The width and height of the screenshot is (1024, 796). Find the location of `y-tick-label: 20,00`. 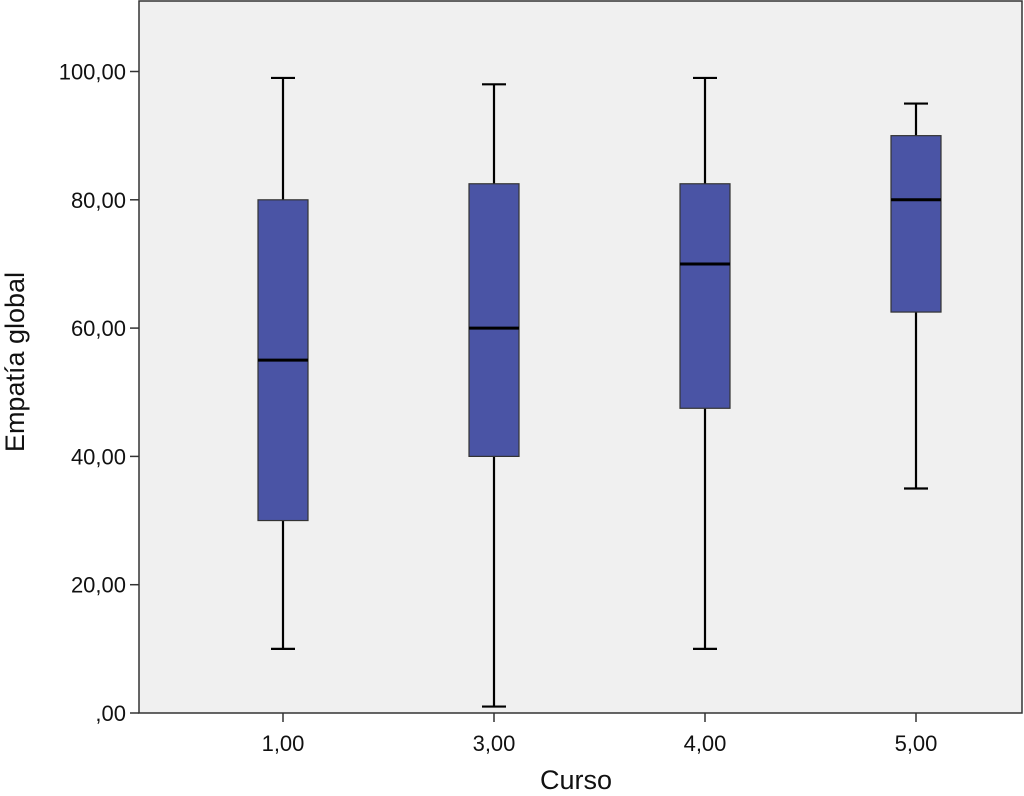

y-tick-label: 20,00 is located at coordinates (98, 585).